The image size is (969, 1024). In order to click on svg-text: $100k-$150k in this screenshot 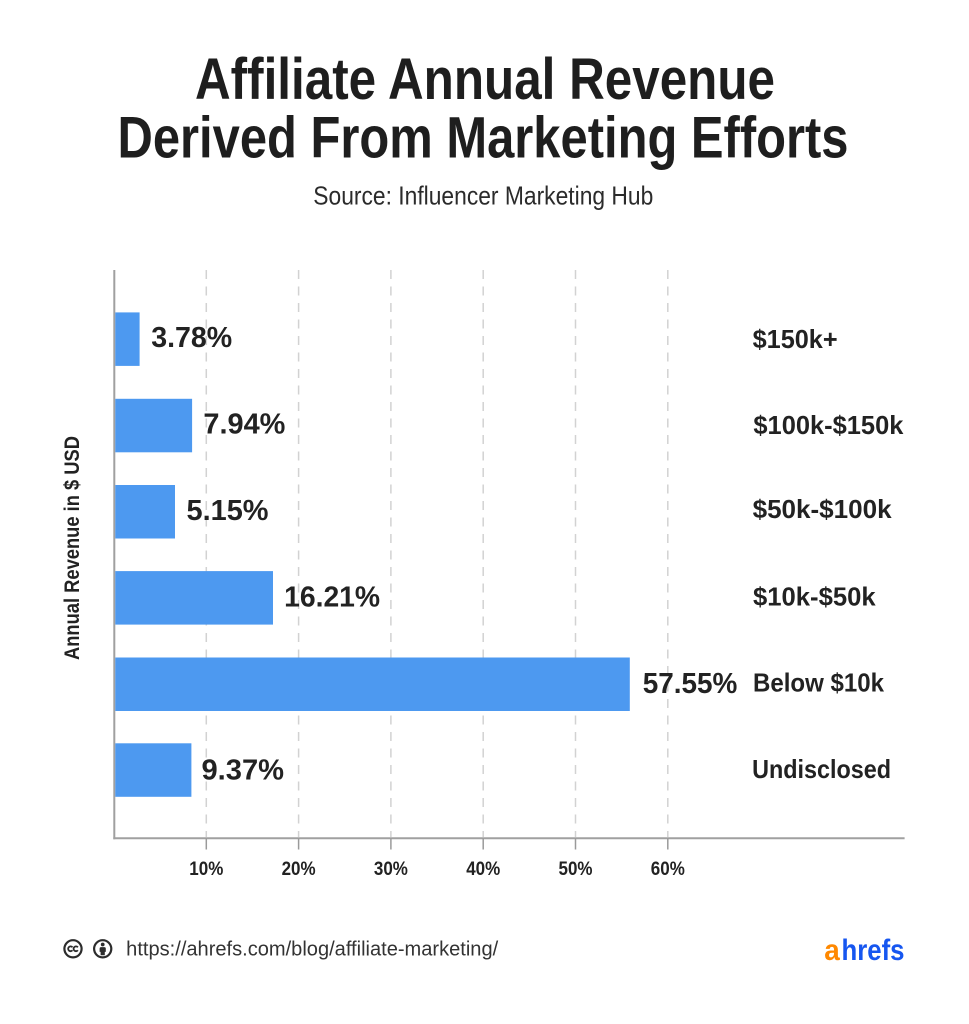, I will do `click(828, 425)`.